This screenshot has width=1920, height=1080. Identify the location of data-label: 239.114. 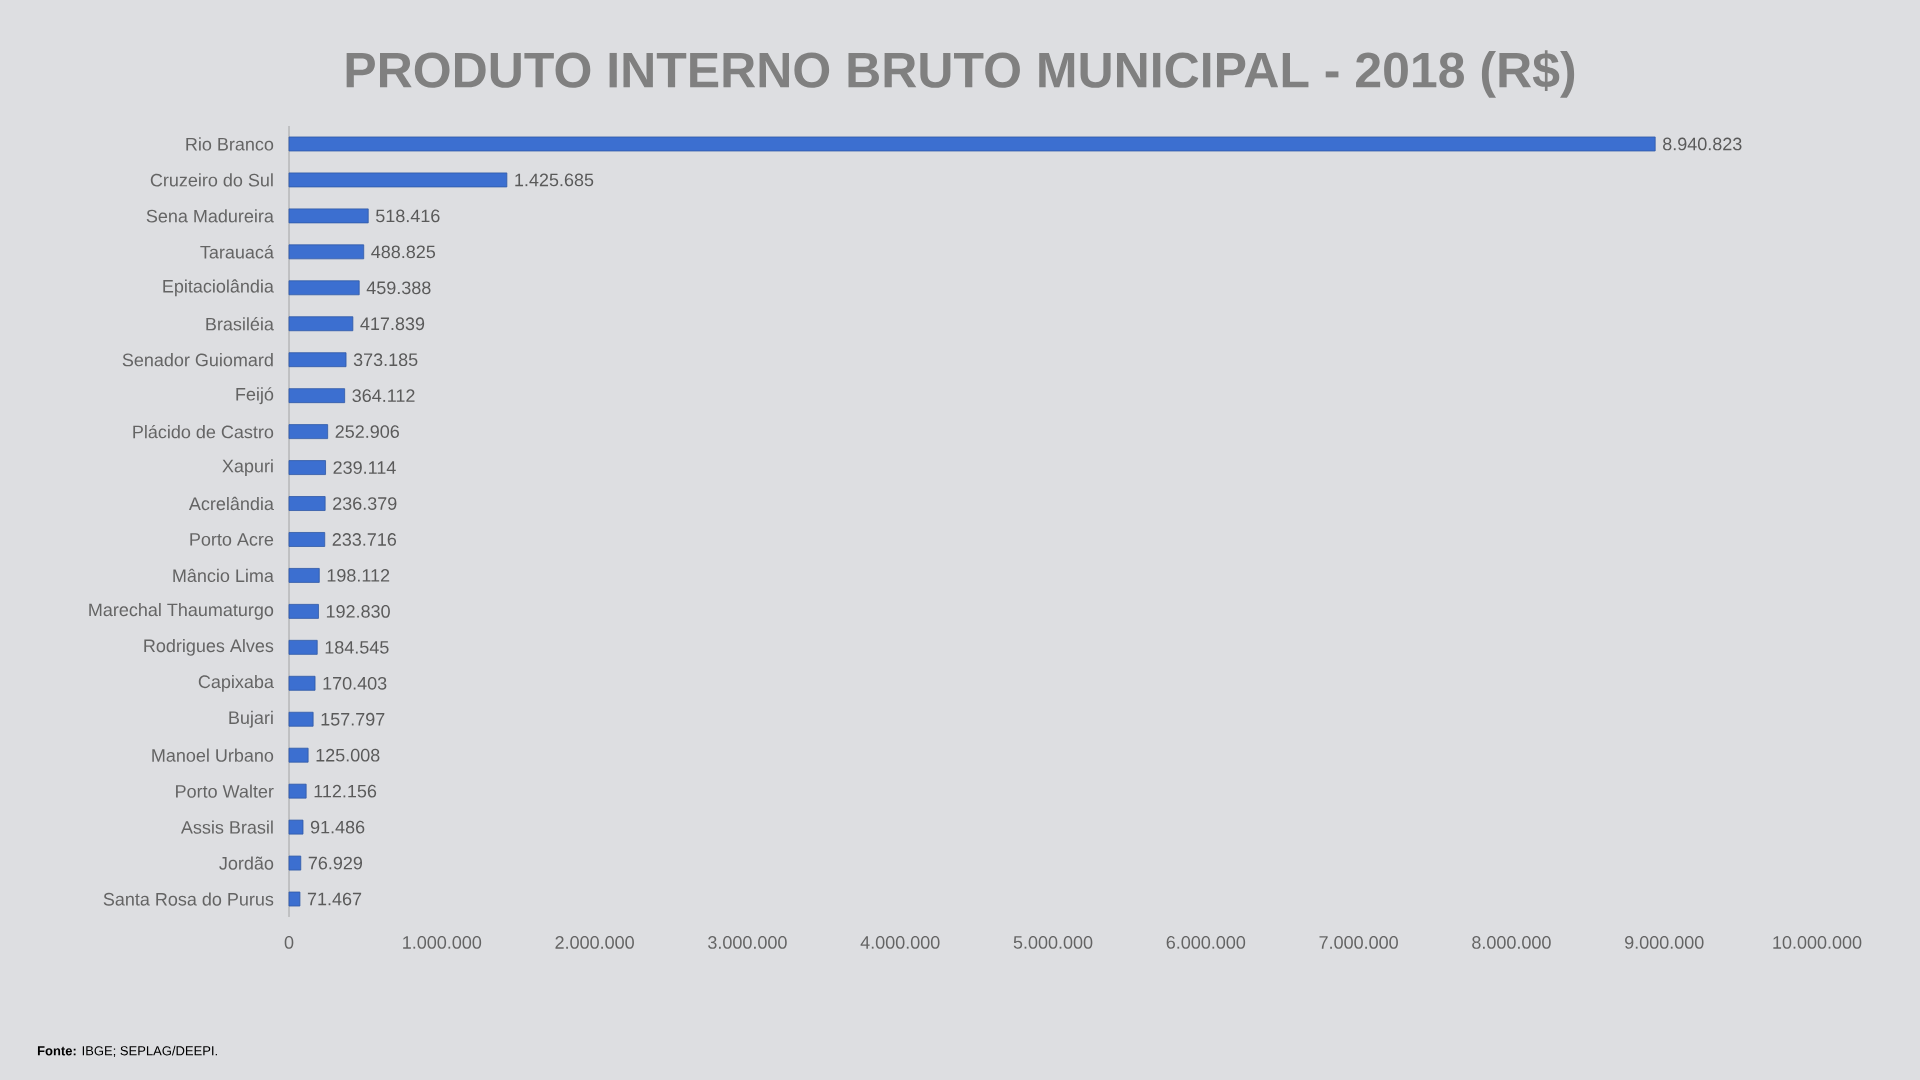
(364, 467).